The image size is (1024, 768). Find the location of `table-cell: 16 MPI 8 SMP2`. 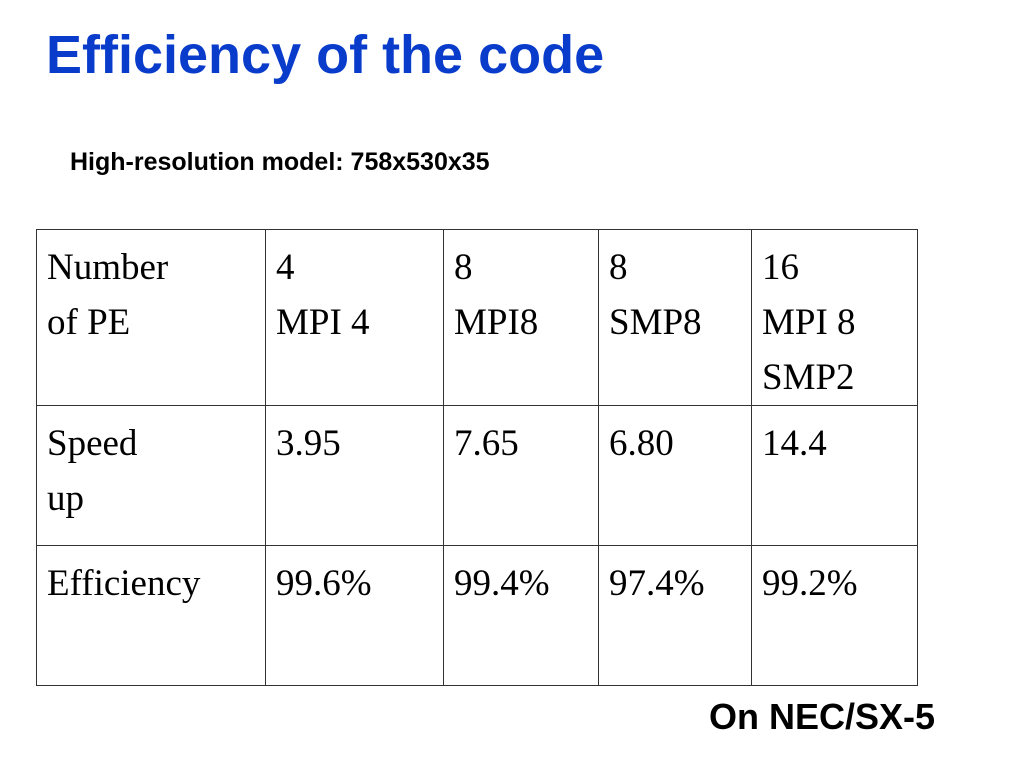

table-cell: 16 MPI 8 SMP2 is located at coordinates (834, 317).